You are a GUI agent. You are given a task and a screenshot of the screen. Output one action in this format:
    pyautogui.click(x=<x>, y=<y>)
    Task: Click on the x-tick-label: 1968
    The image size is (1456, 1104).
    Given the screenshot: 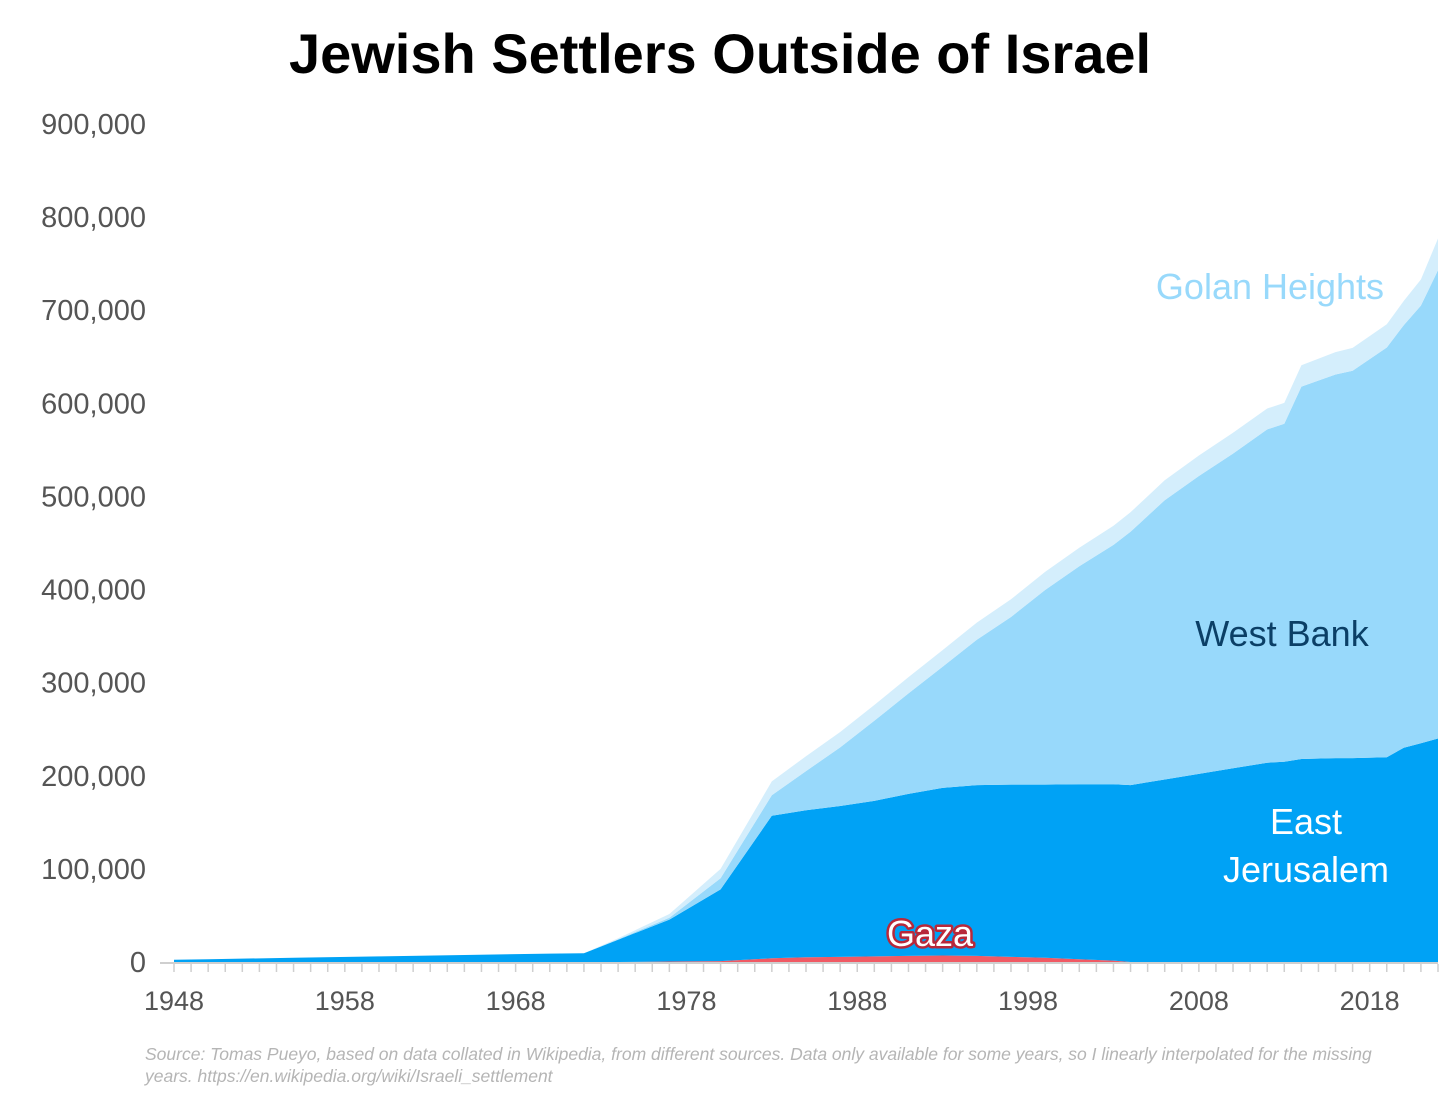 What is the action you would take?
    pyautogui.click(x=516, y=1001)
    